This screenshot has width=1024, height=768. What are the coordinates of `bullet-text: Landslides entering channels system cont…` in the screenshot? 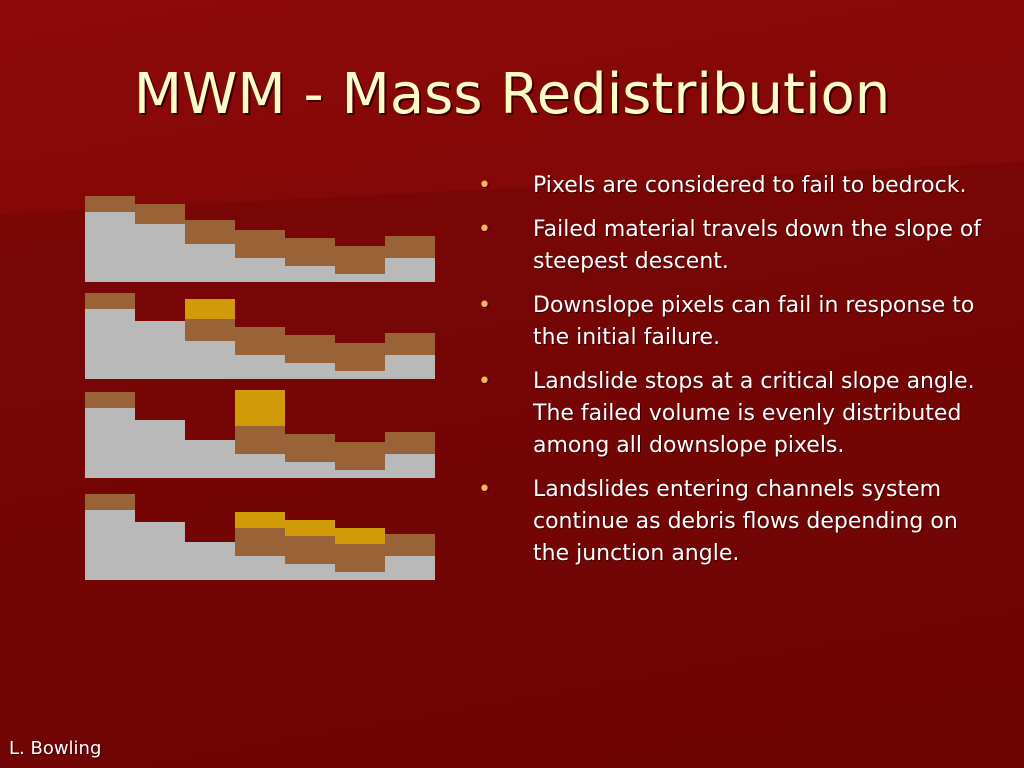 It's located at (745, 521).